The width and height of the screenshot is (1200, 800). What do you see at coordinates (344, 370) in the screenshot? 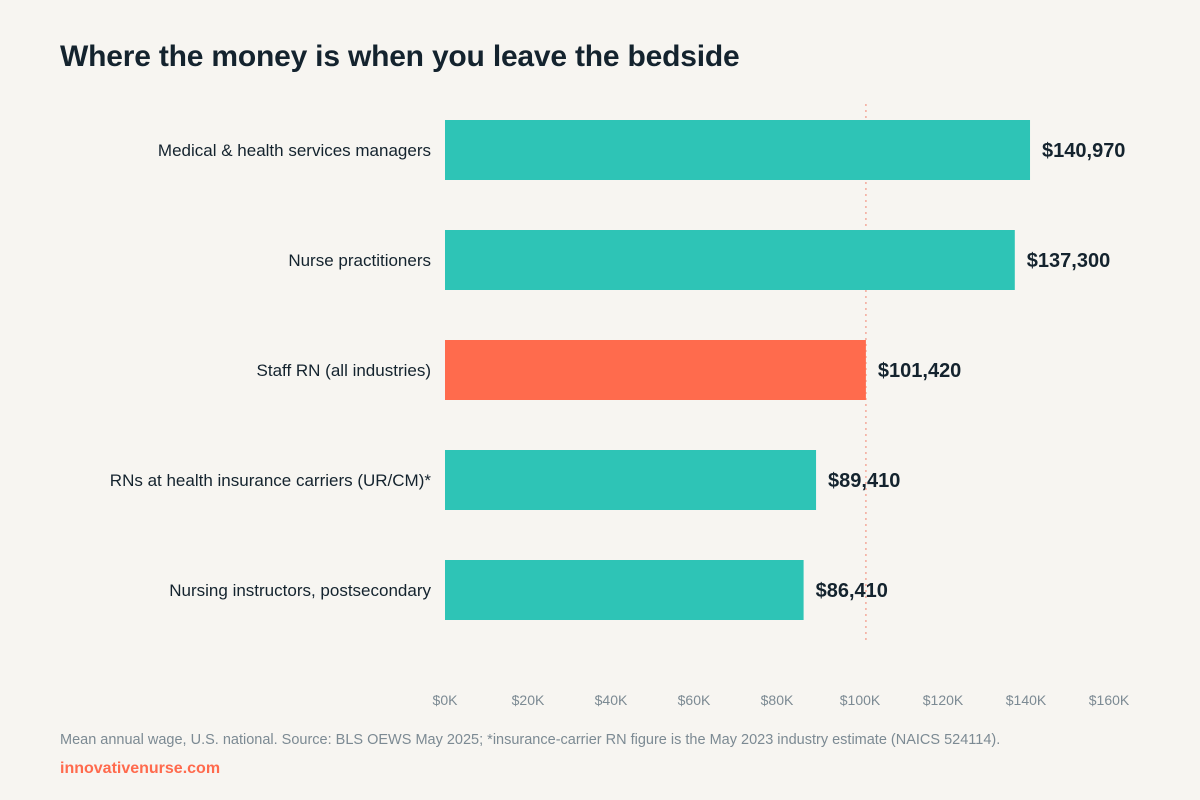
I see `category-label-2: Staff RN (all industries)` at bounding box center [344, 370].